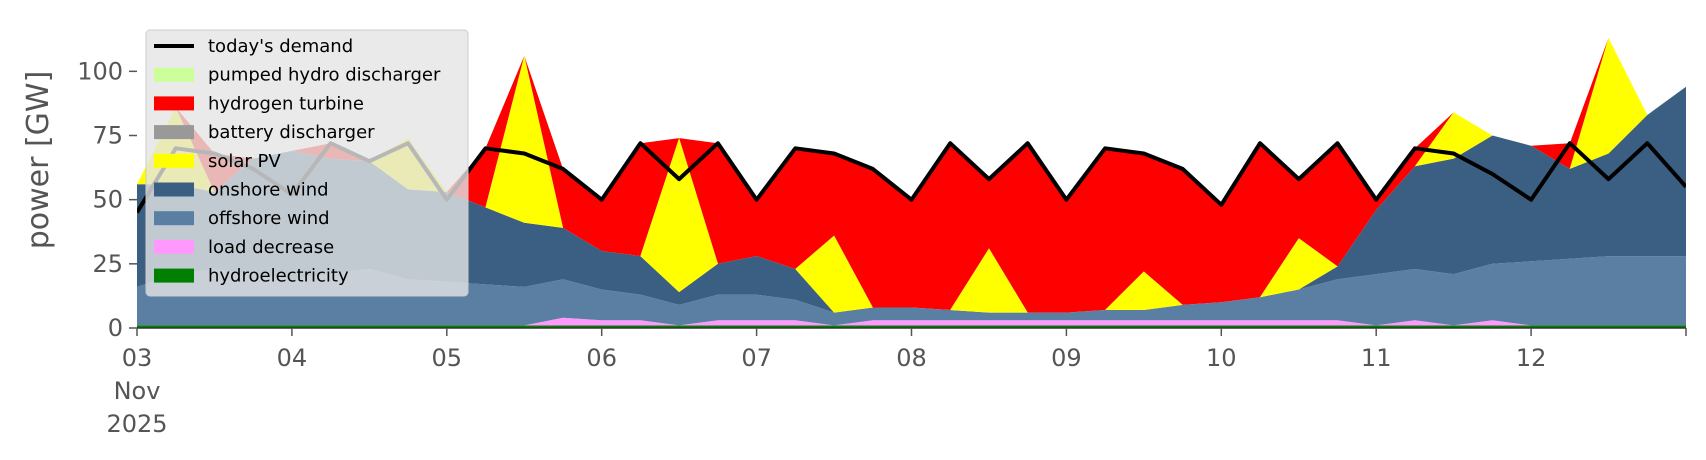  I want to click on legend-label: solar PV, so click(244, 161).